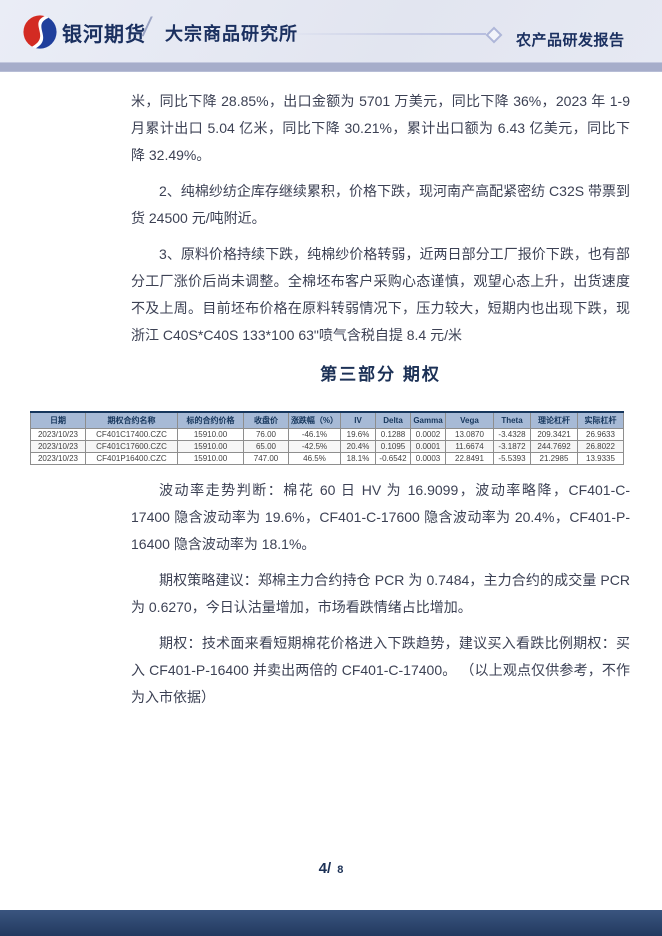 This screenshot has height=936, width=662. Describe the element at coordinates (104, 35) in the screenshot. I see `brand-title: 银河期货` at that location.